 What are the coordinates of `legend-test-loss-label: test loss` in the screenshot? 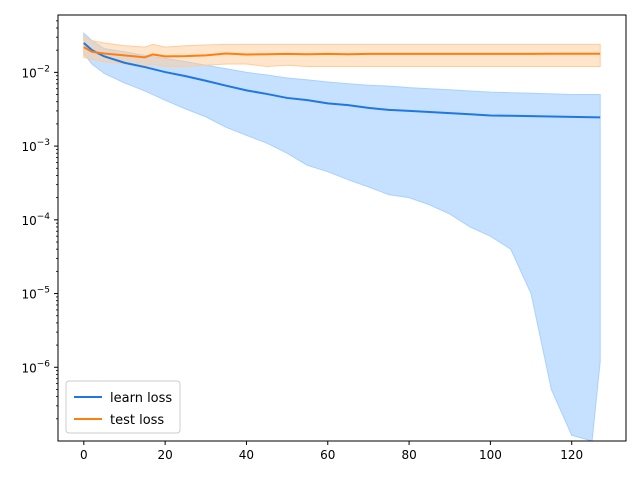 It's located at (137, 420).